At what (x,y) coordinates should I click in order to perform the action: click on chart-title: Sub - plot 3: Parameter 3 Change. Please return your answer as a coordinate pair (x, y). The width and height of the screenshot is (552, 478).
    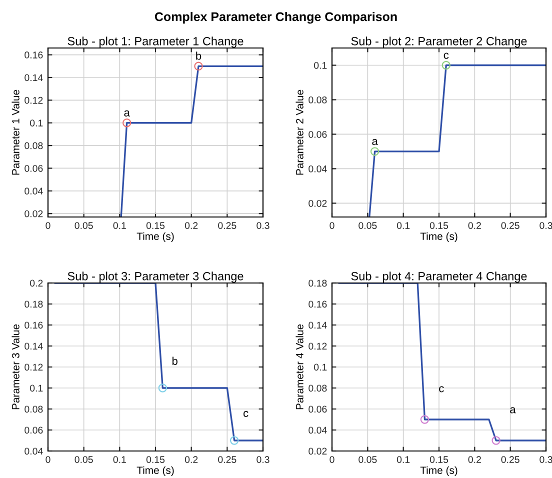
    Looking at the image, I should click on (156, 277).